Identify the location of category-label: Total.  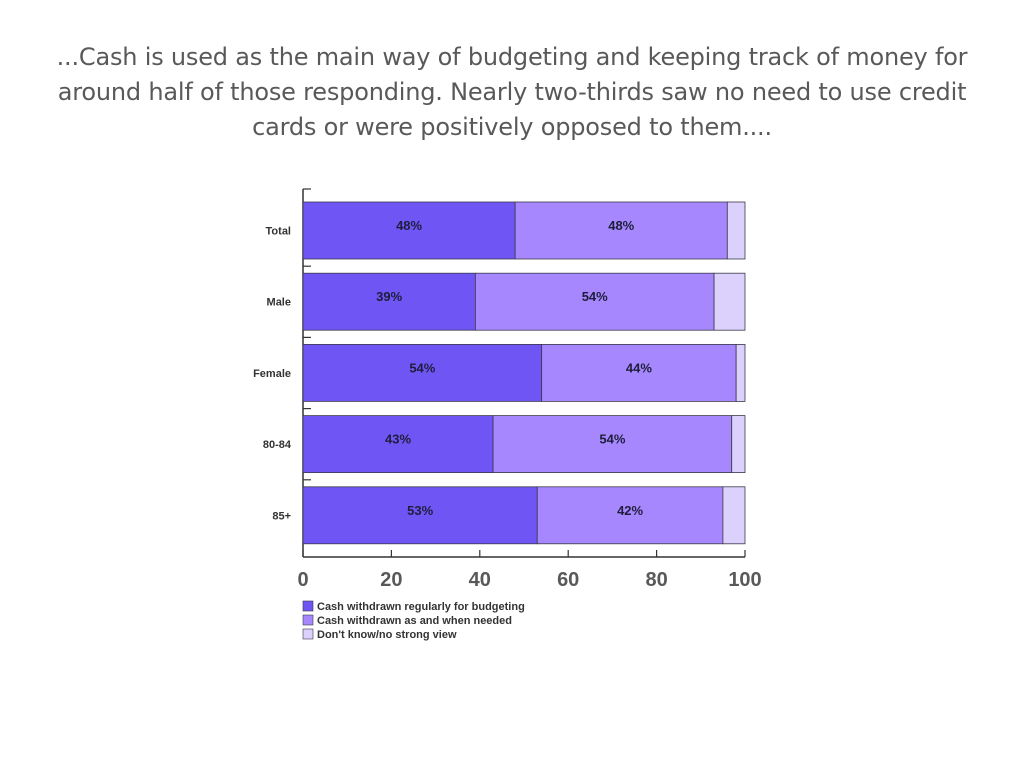
(278, 232).